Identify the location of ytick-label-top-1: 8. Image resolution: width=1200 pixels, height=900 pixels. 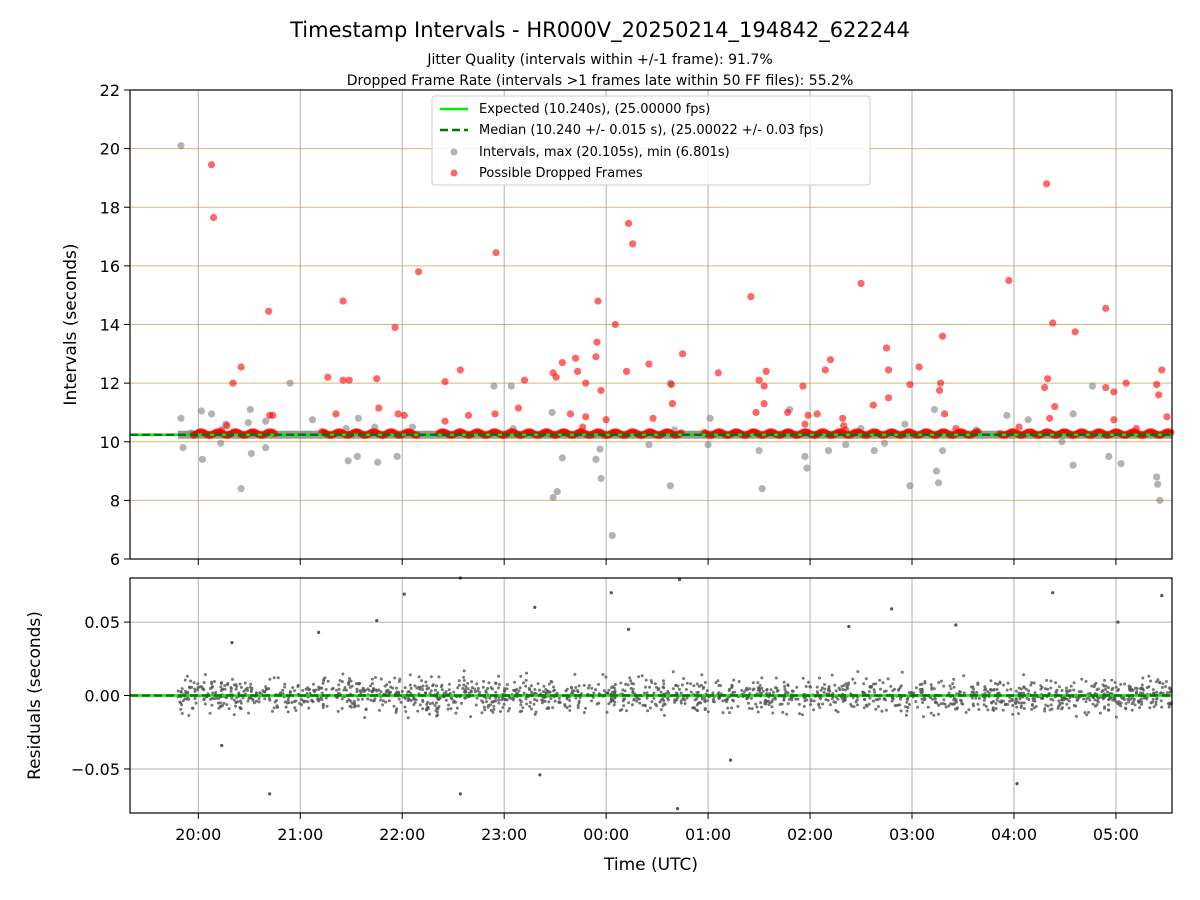
(115, 500).